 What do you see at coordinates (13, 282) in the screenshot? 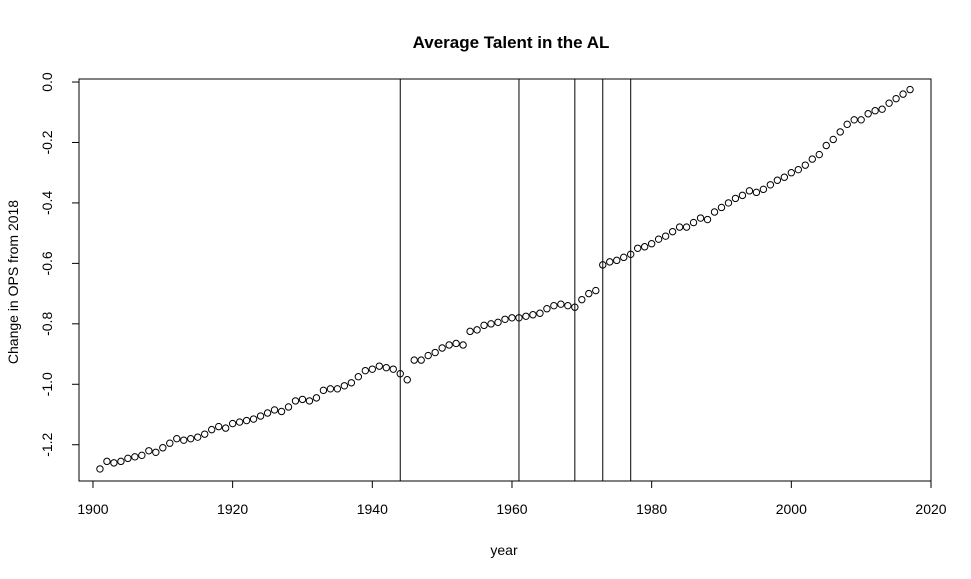
I see `y-axis-label: Change in OPS from 2018` at bounding box center [13, 282].